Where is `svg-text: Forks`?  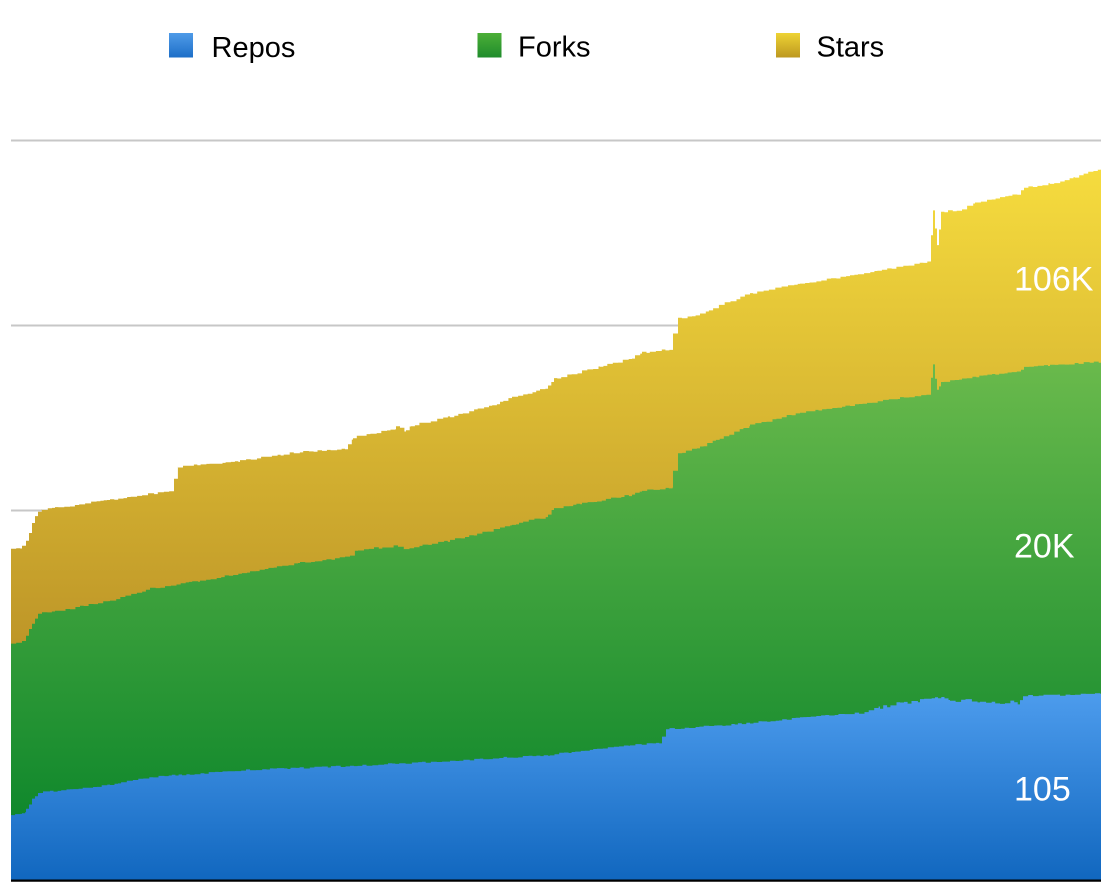
svg-text: Forks is located at coordinates (554, 48).